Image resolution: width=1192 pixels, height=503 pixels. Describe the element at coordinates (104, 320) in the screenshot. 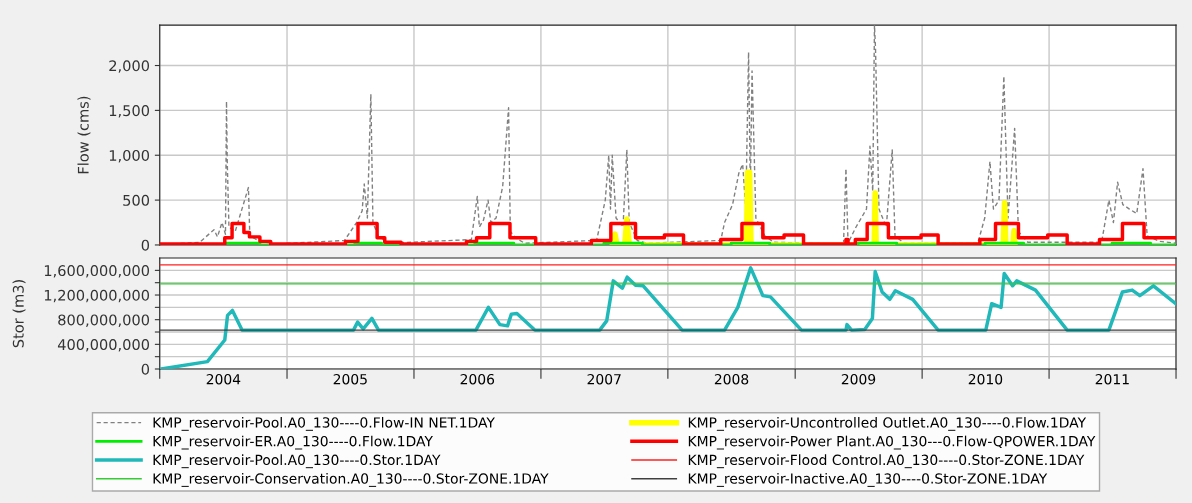

I see `y-tick-label: 800,000,000` at that location.